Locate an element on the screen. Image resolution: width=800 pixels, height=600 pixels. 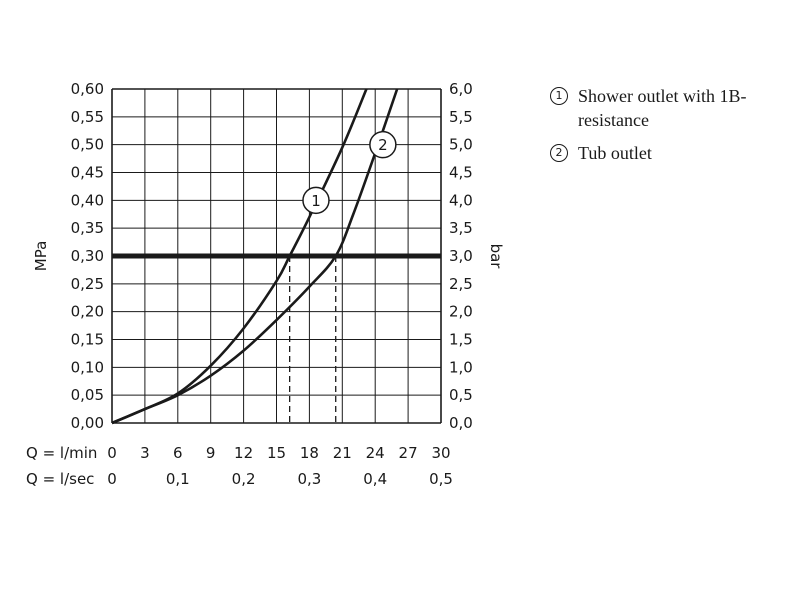
x-tick-lsec: 0 is located at coordinates (112, 479).